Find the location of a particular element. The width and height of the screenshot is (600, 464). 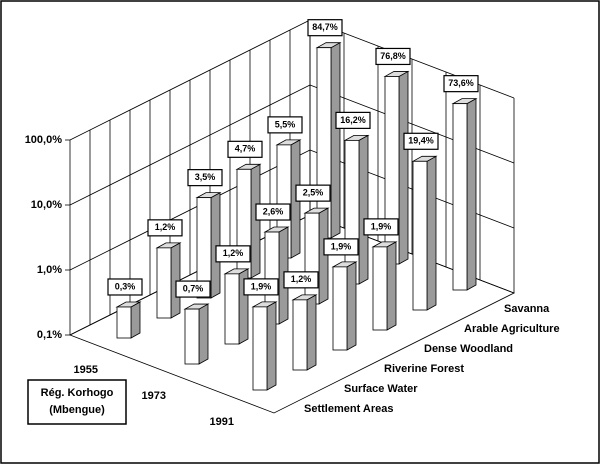

value-label: 16,2% is located at coordinates (353, 120).